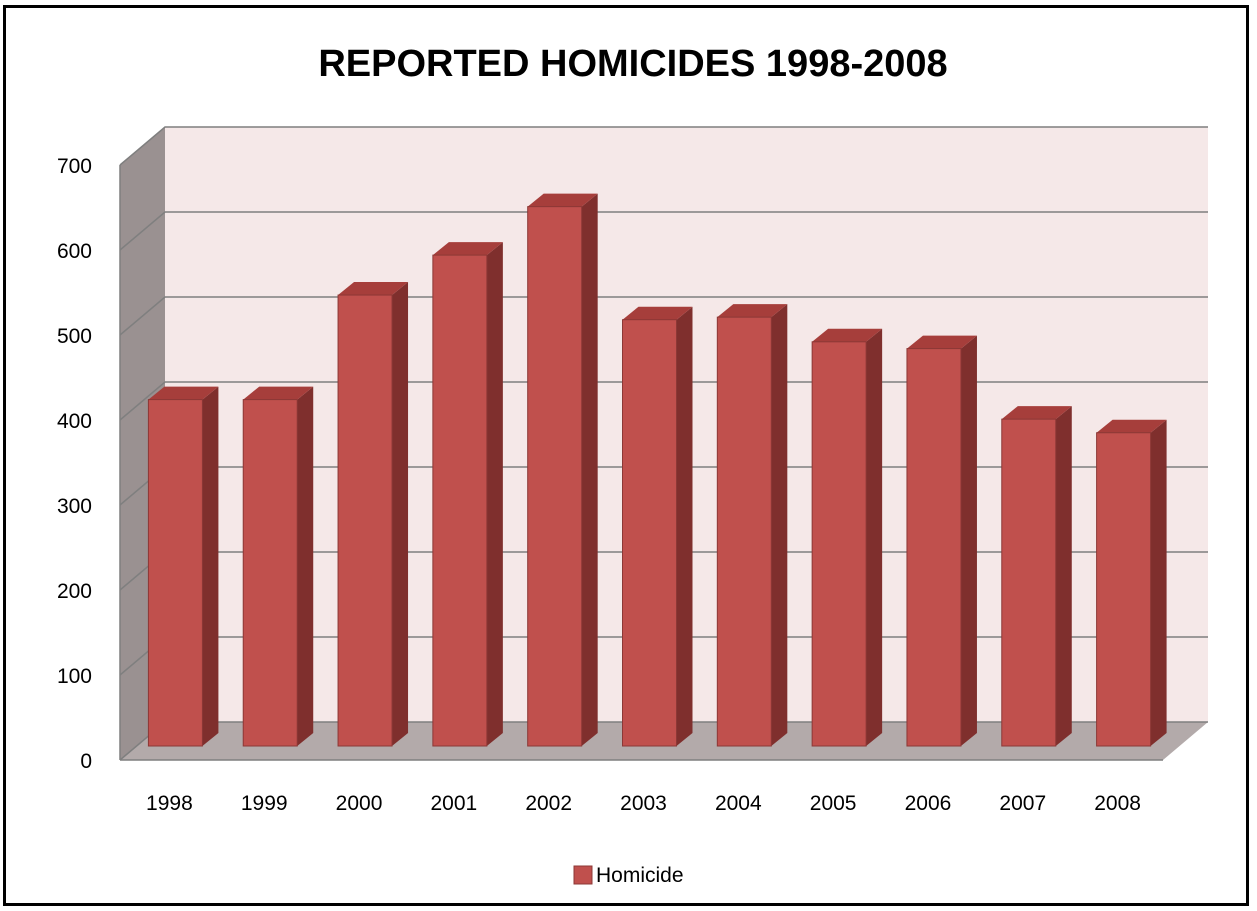  What do you see at coordinates (643, 803) in the screenshot?
I see `x-tick-label: 2003` at bounding box center [643, 803].